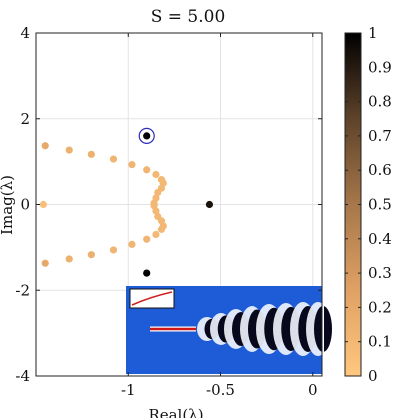  Describe the element at coordinates (8, 205) in the screenshot. I see `y-axis-label: Imag(λ)` at that location.